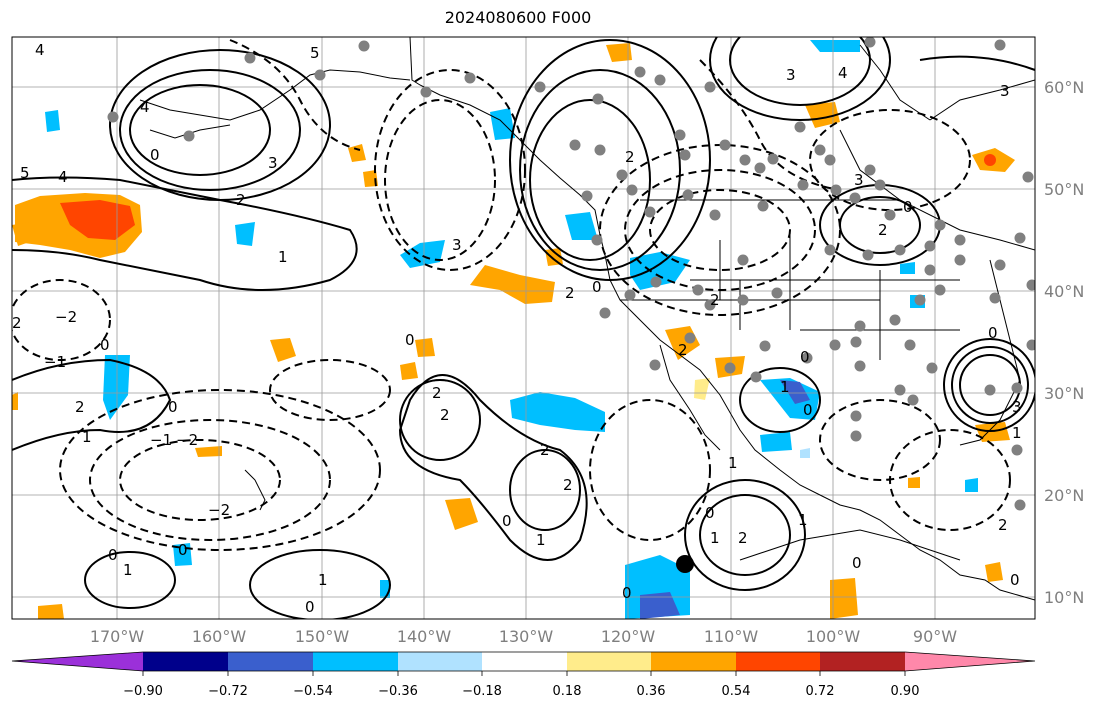  What do you see at coordinates (905, 691) in the screenshot?
I see `svg-text: 0.90` at bounding box center [905, 691].